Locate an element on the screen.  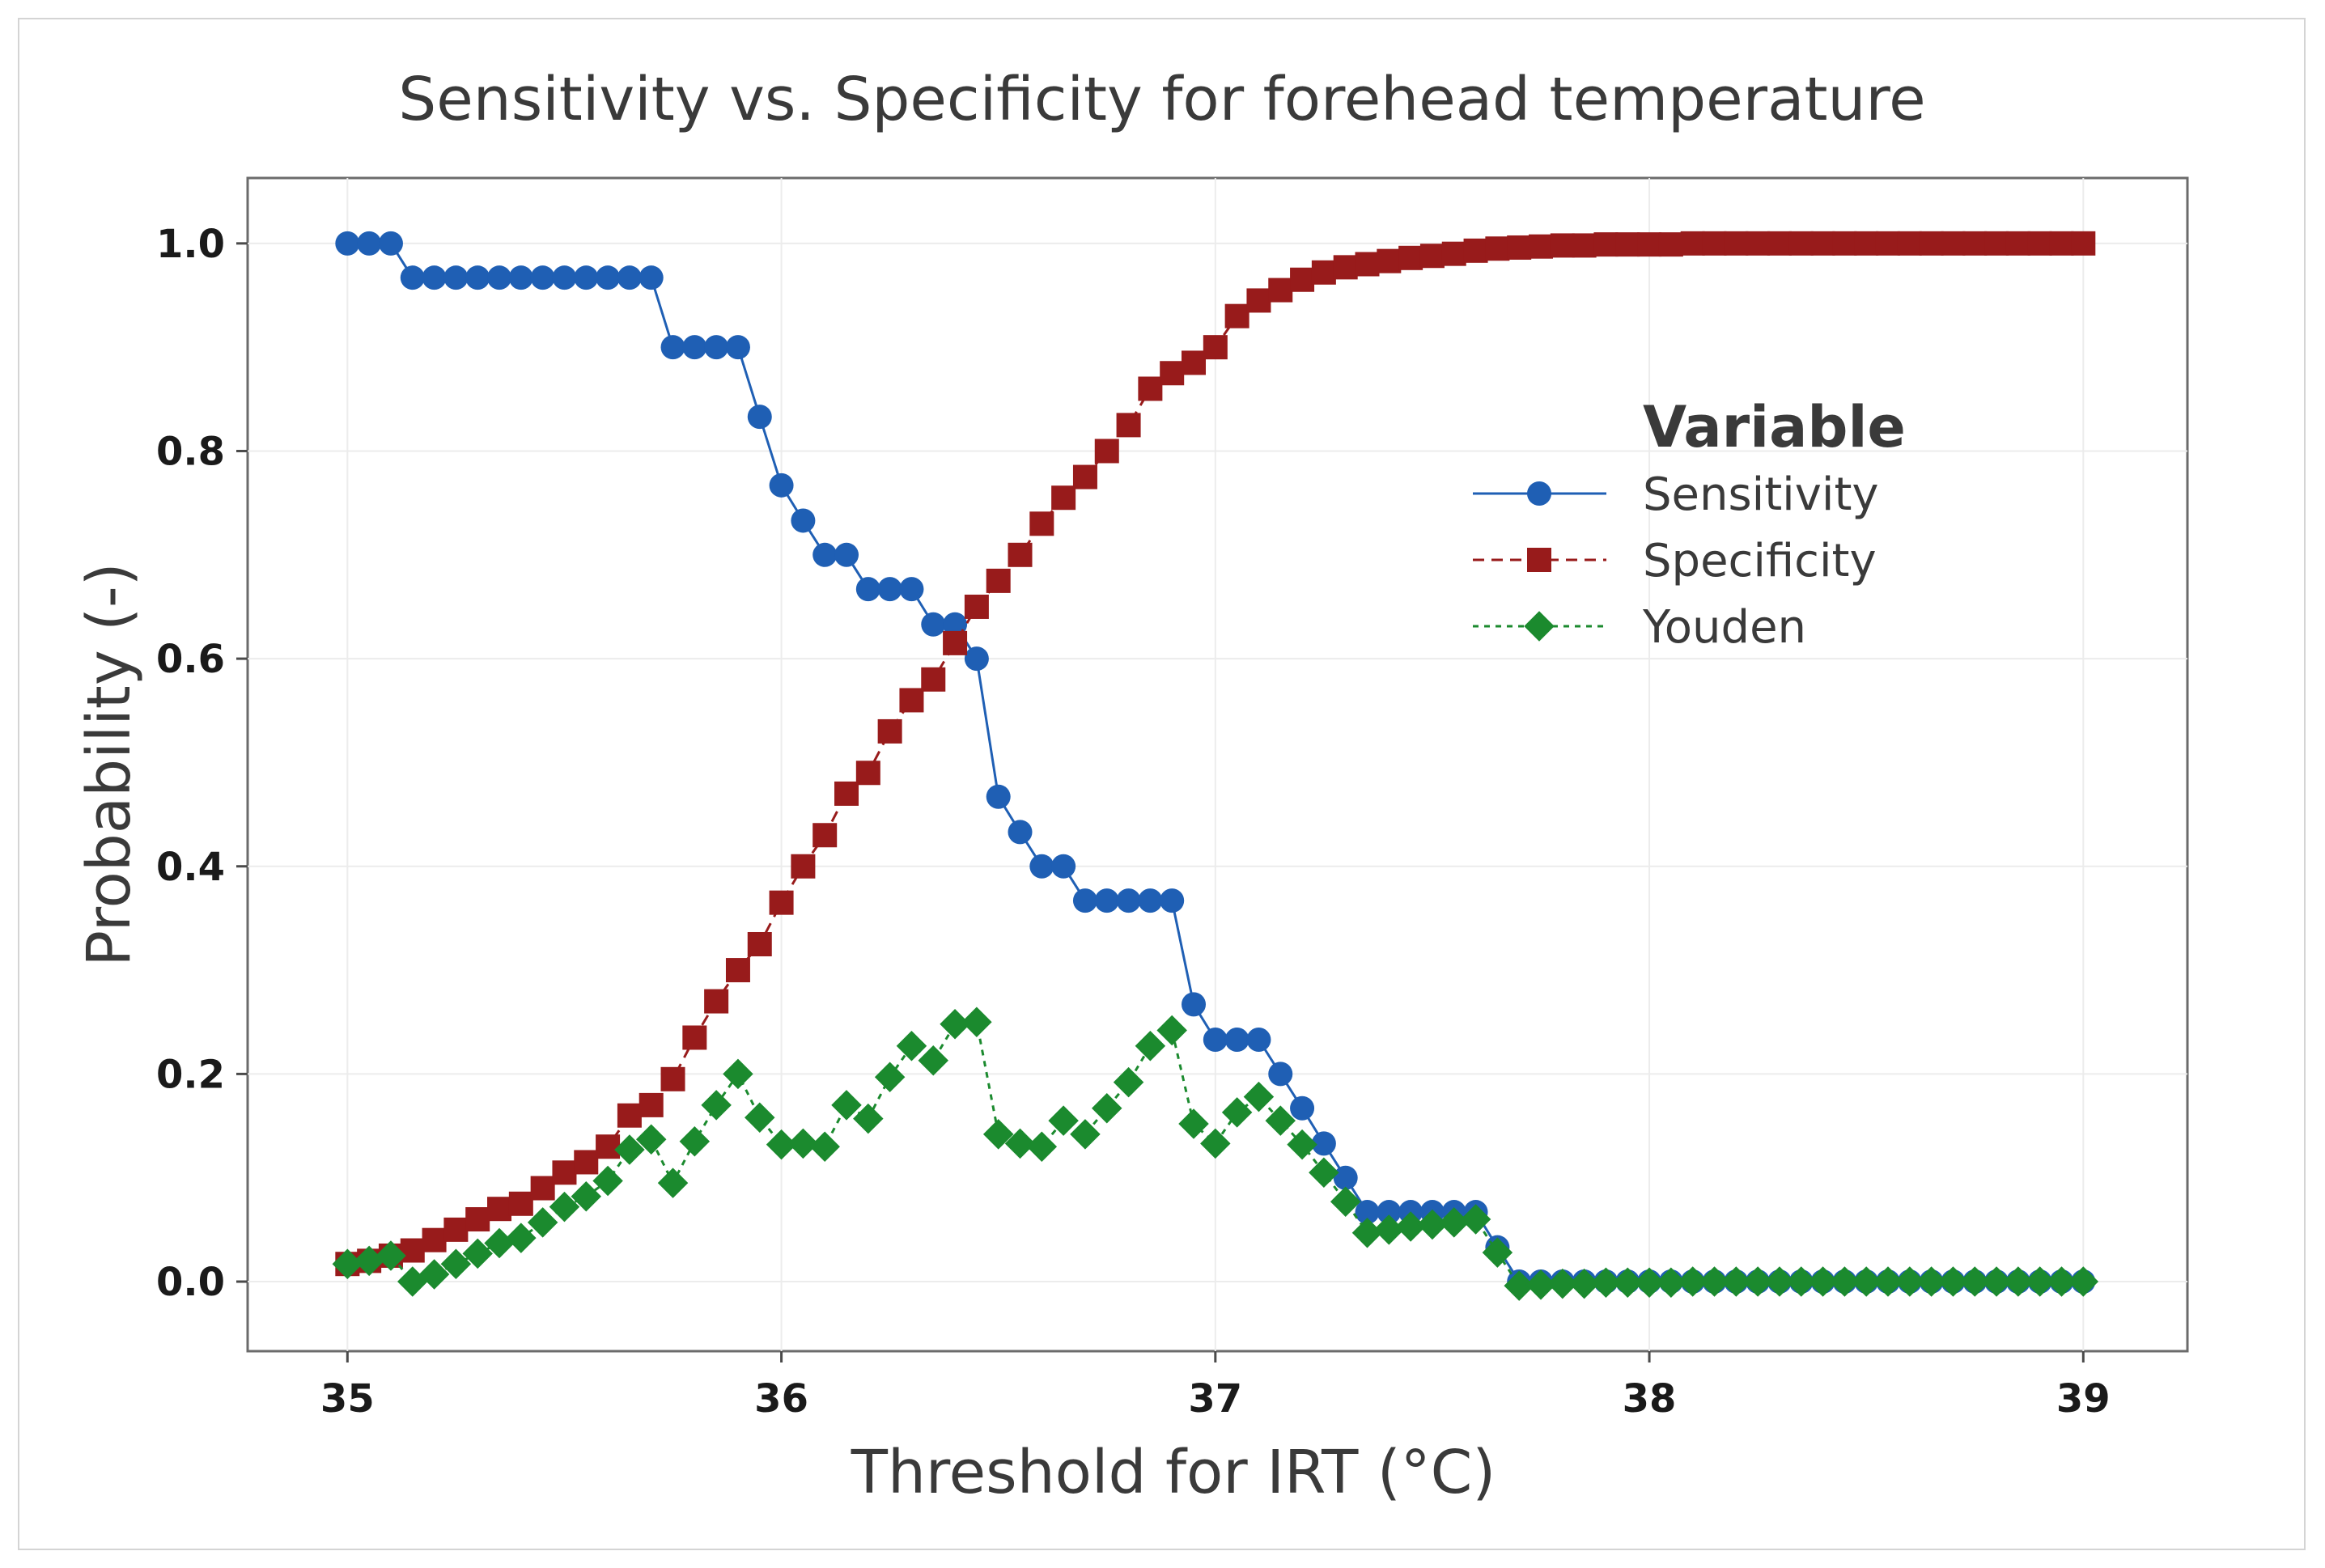
x-tick-label: 37 is located at coordinates (1215, 1399).